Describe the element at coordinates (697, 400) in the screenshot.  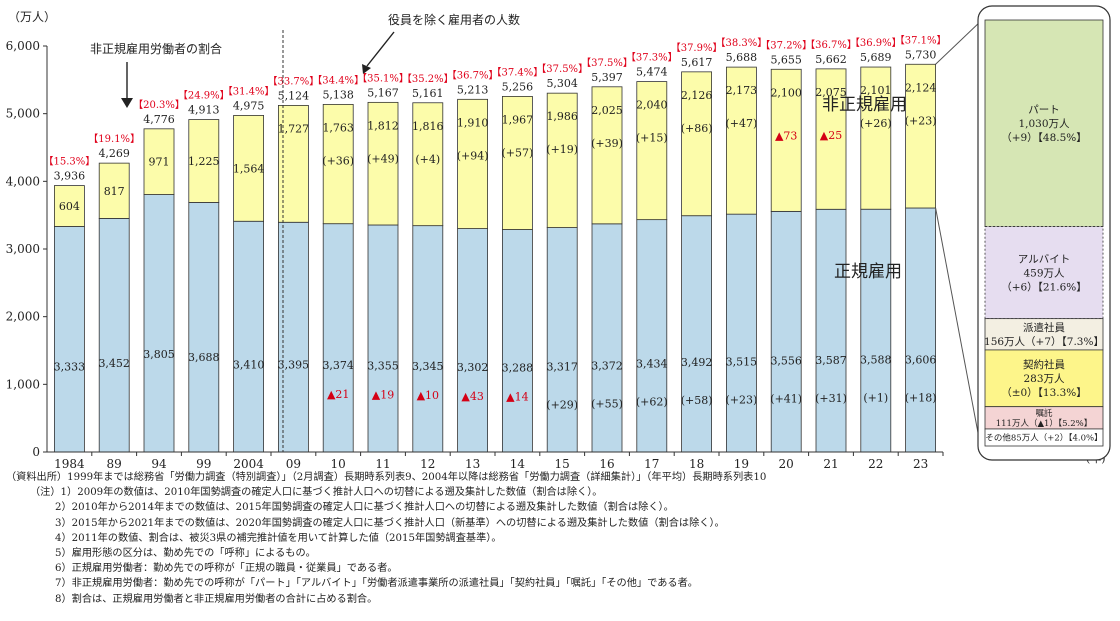
I see `regular-change-label: (+58)` at that location.